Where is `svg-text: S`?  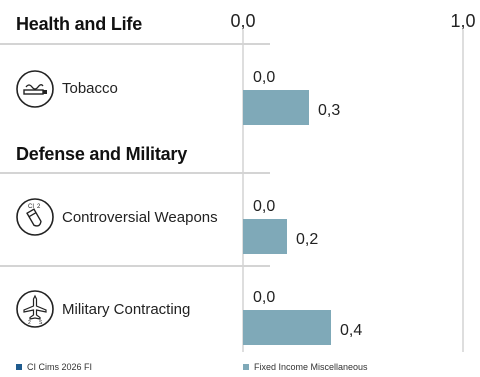
svg-text: S is located at coordinates (41, 323).